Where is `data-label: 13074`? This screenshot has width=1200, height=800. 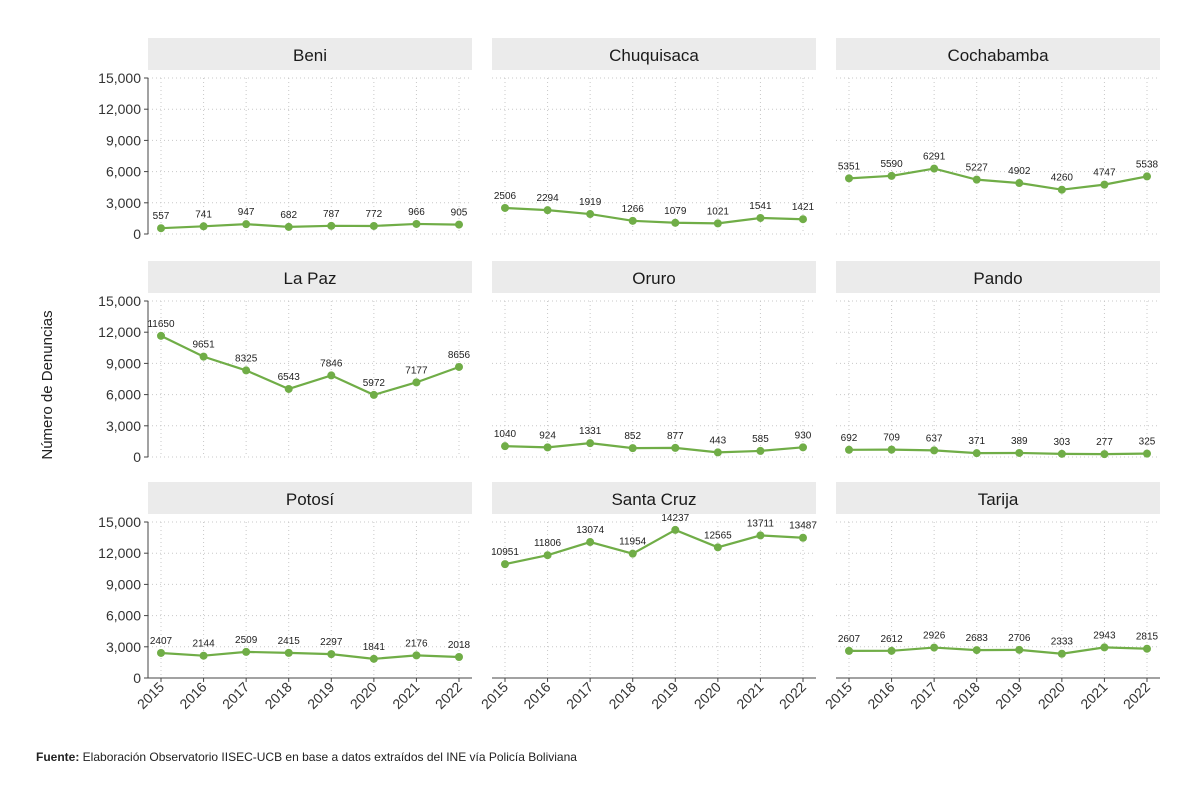
data-label: 13074 is located at coordinates (590, 530).